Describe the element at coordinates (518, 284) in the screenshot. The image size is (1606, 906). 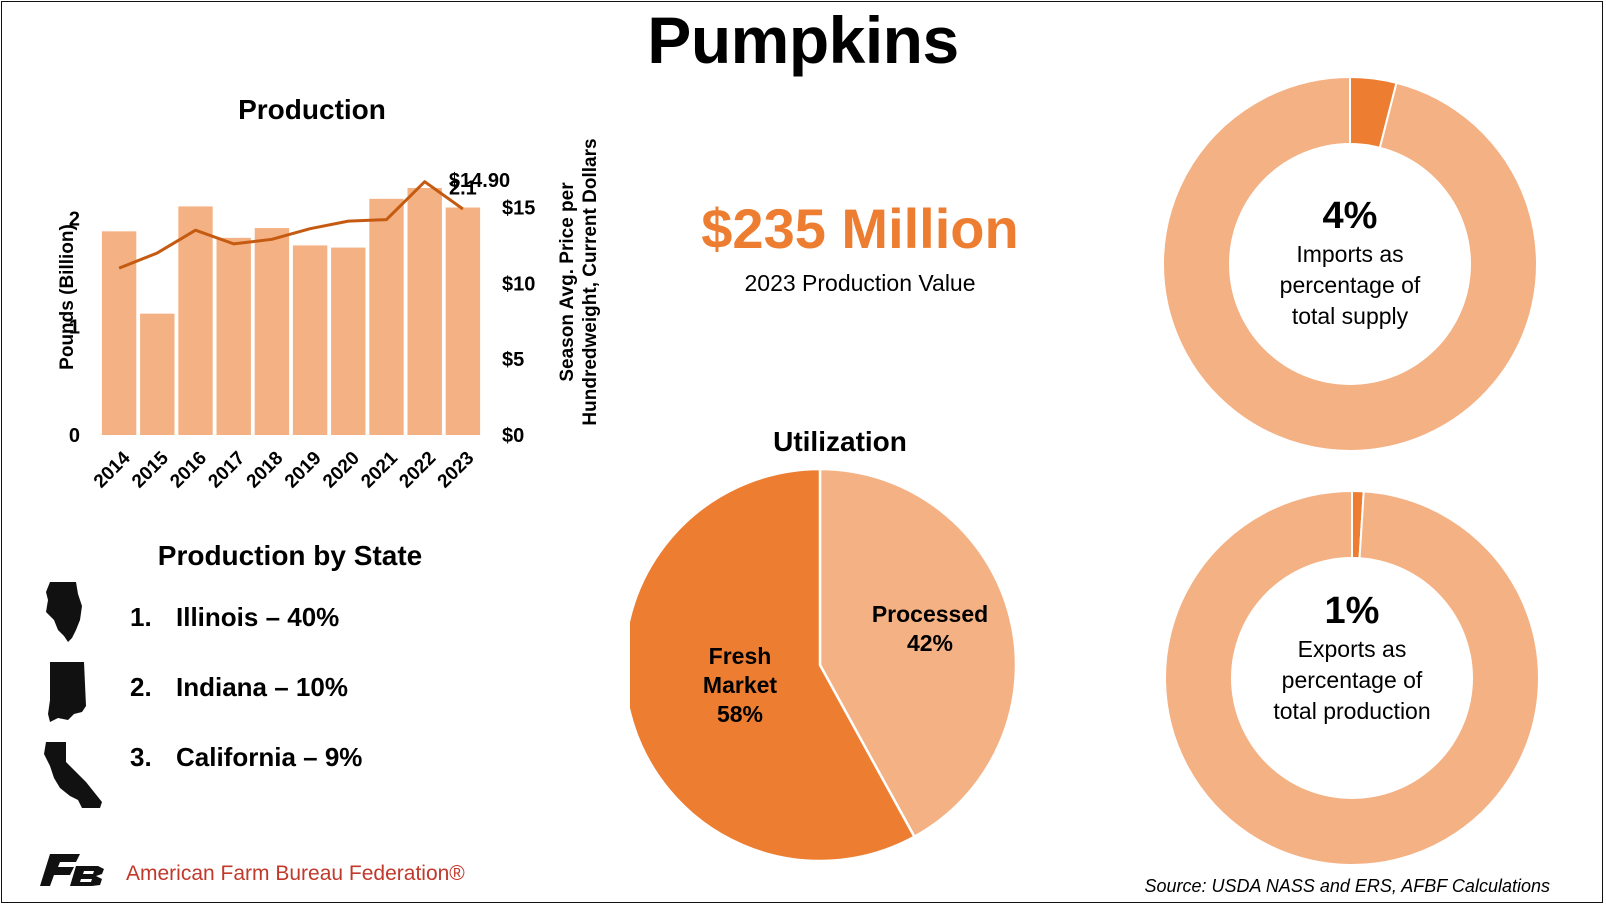
I see `right-tick-label: $10` at that location.